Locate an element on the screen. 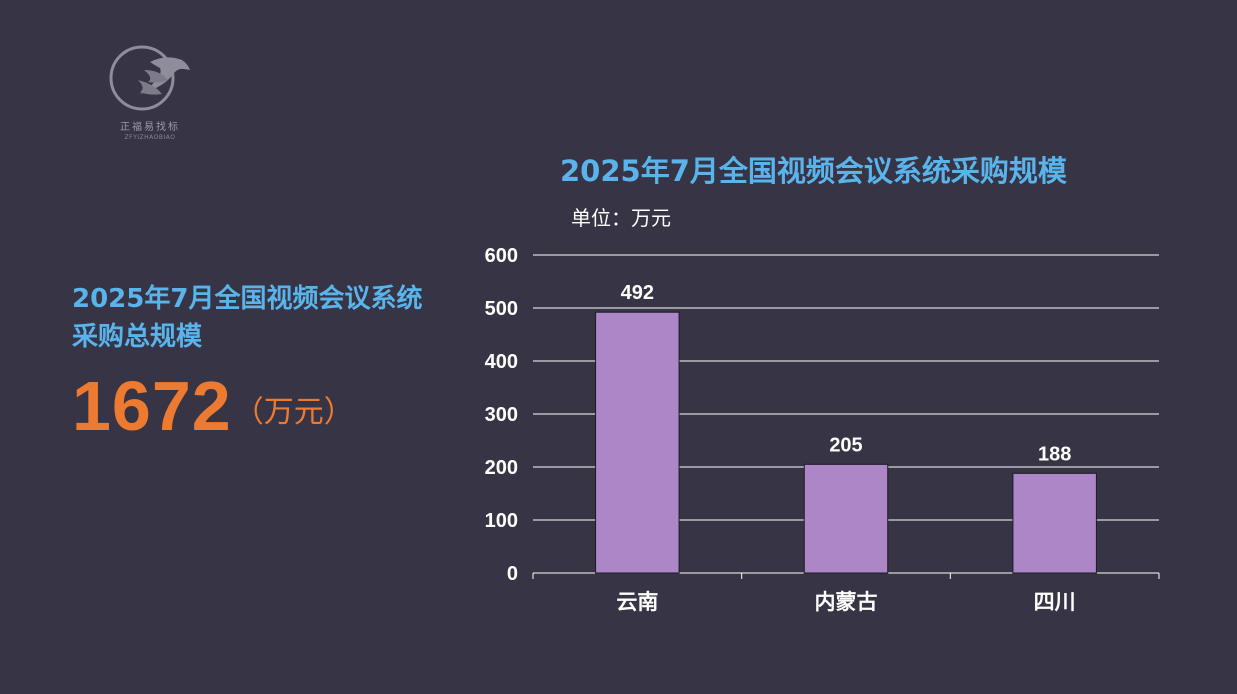 Image resolution: width=1237 pixels, height=694 pixels. y-tick-label: 200 is located at coordinates (501, 468).